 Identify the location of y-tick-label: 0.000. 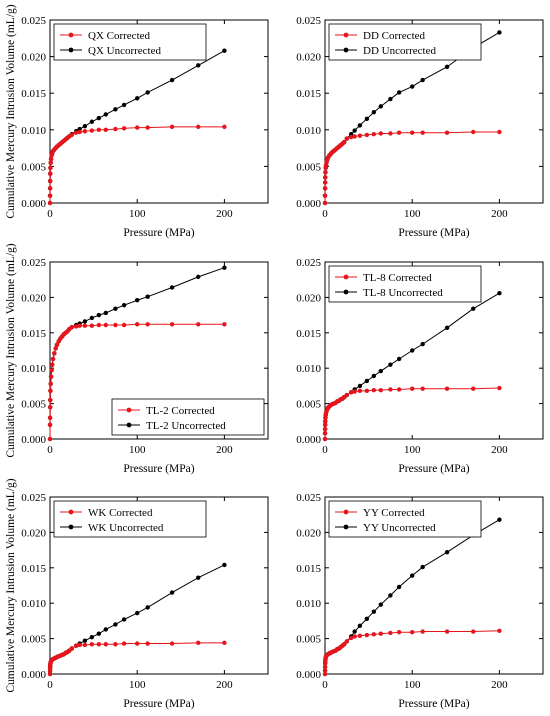
(33, 204).